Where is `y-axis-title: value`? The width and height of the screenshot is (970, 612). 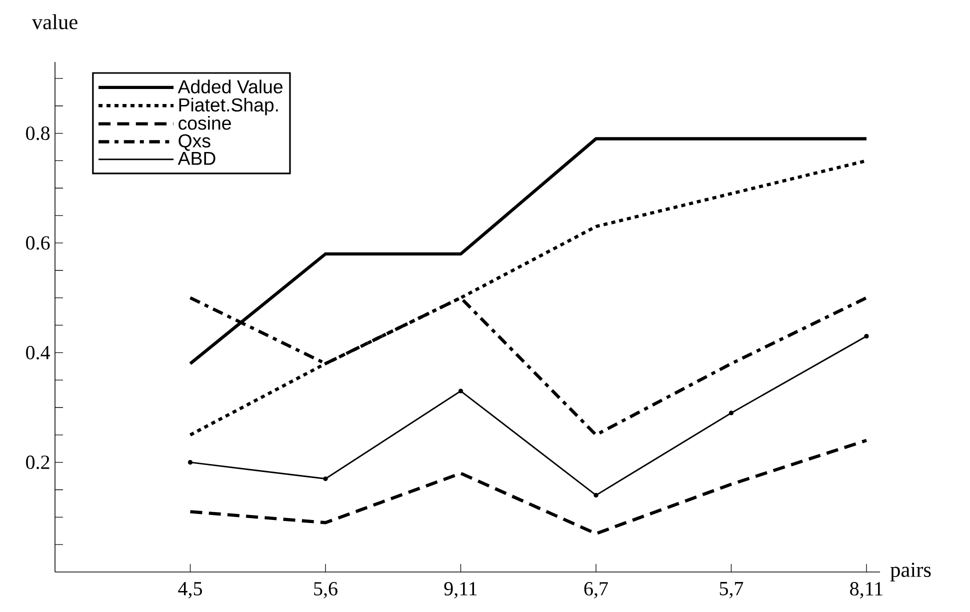
y-axis-title: value is located at coordinates (55, 22).